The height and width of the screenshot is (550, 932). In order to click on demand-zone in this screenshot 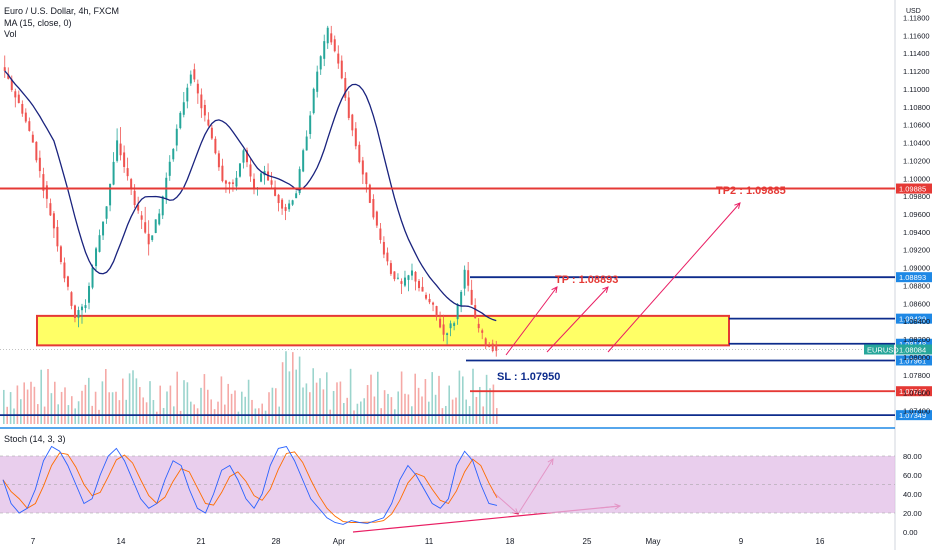, I will do `click(383, 330)`.